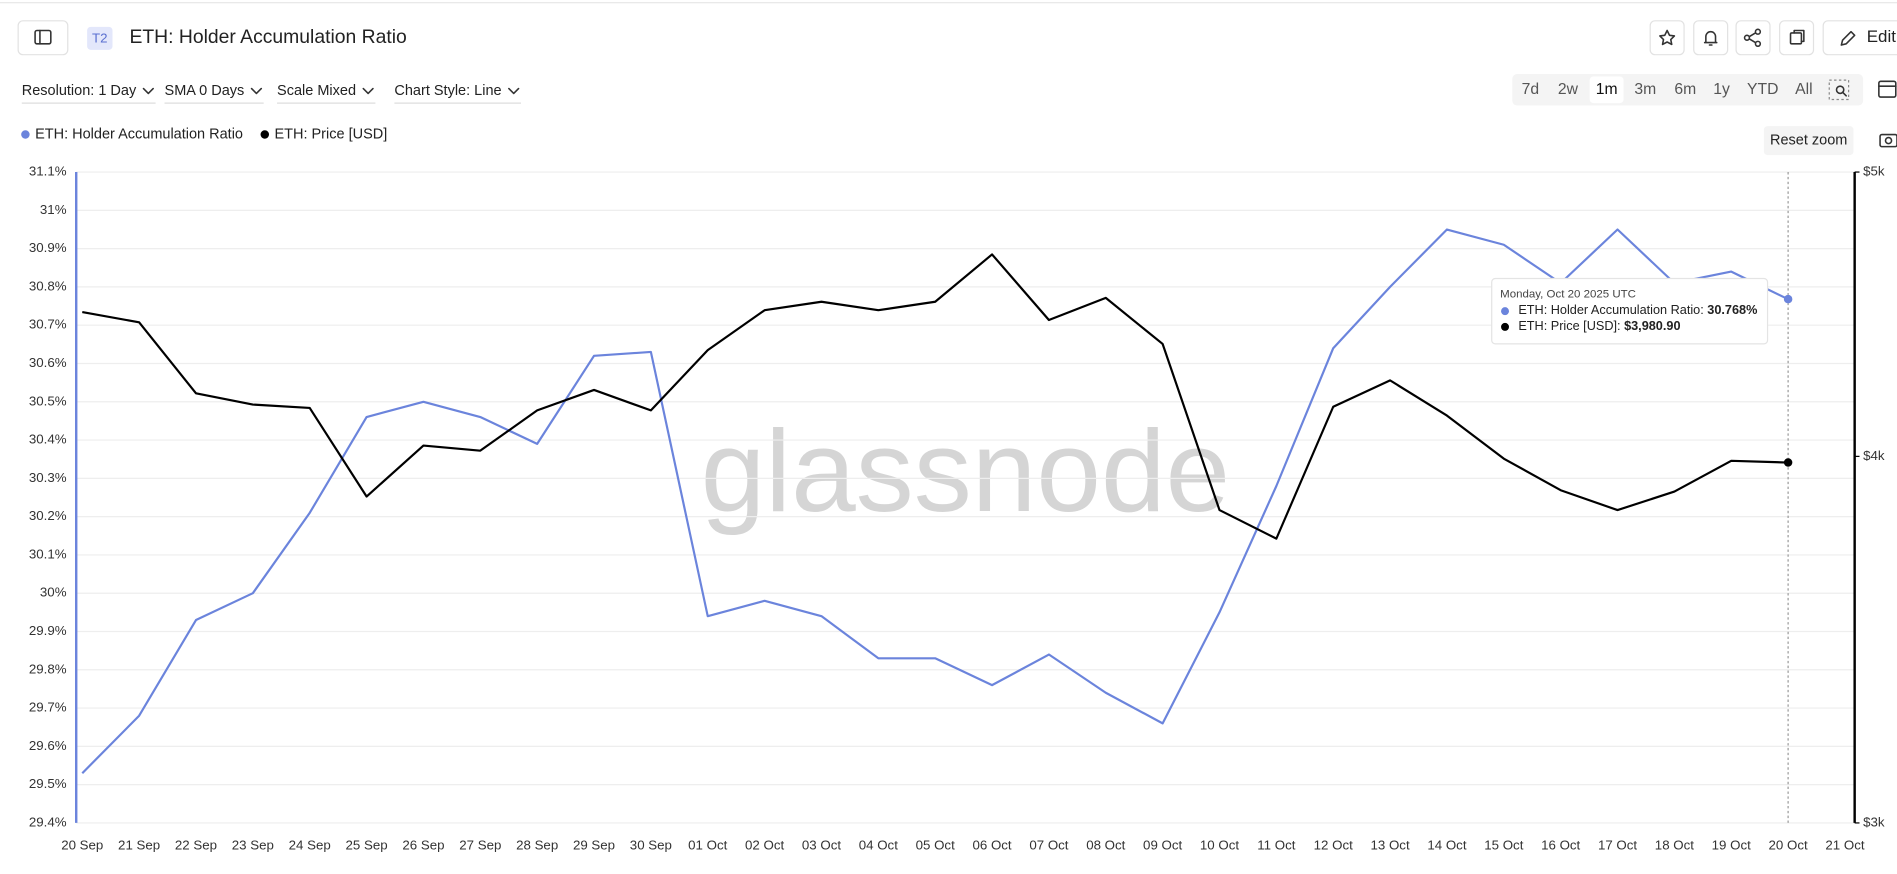 This screenshot has height=874, width=1897. Describe the element at coordinates (1881, 36) in the screenshot. I see `edit-label: Edit` at that location.